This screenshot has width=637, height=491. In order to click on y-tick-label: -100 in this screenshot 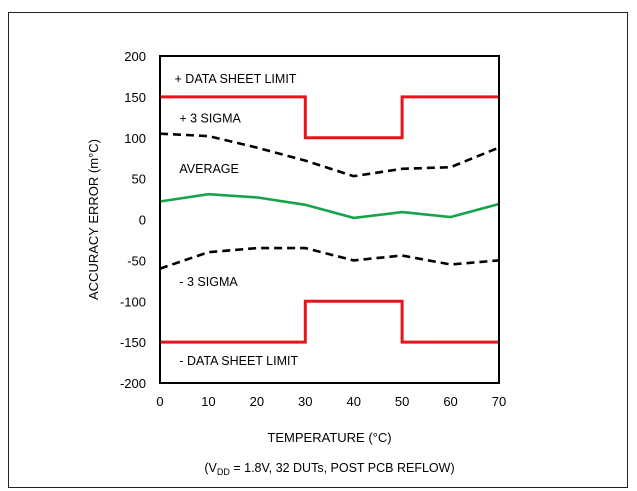, I will do `click(133, 301)`.